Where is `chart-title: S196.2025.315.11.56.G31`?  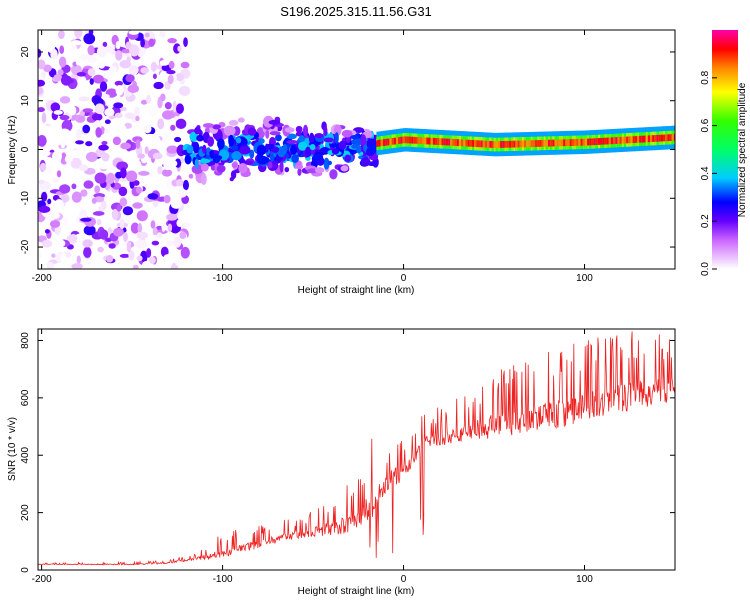 chart-title: S196.2025.315.11.56.G31 is located at coordinates (356, 11).